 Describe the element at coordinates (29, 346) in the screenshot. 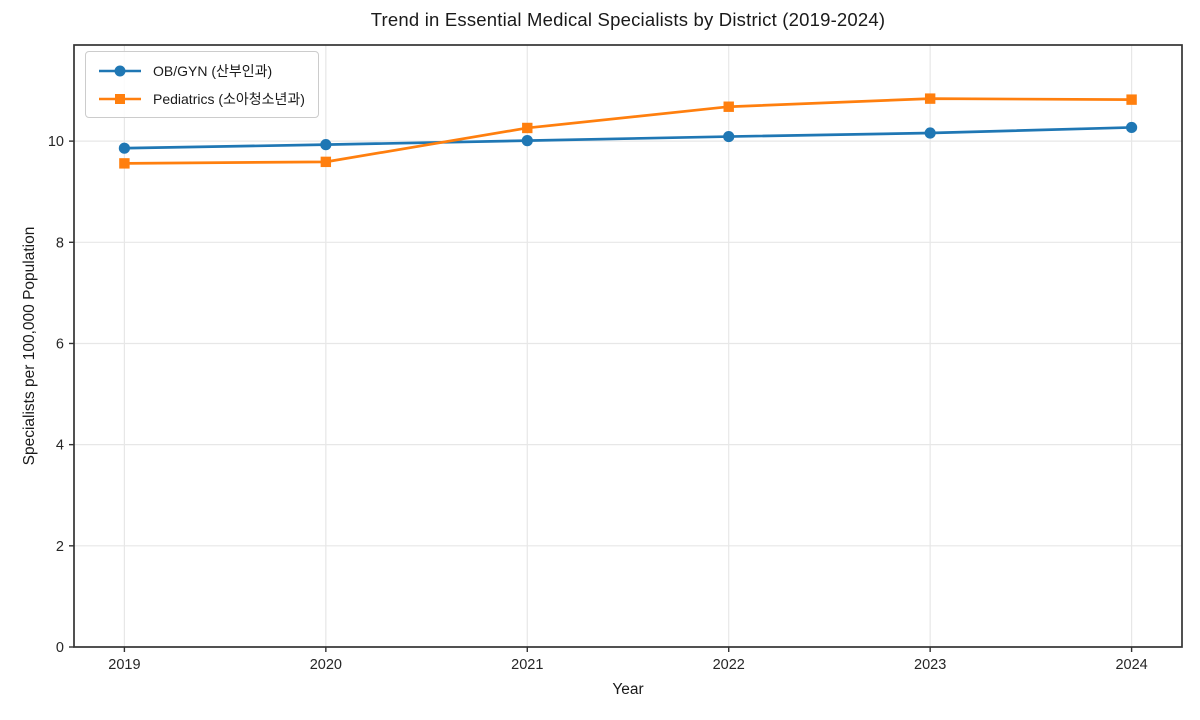

I see `y-axis-label: Specialists per 100,000 Population` at that location.